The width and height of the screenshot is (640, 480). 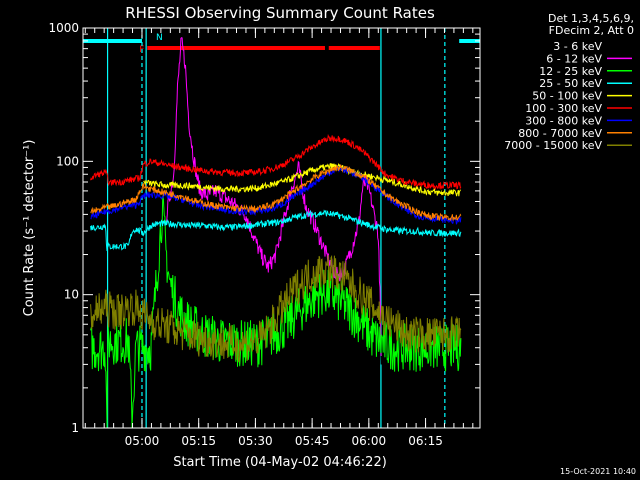 I want to click on legend-header: Det 1,3,4,5,6,9,, so click(x=591, y=18).